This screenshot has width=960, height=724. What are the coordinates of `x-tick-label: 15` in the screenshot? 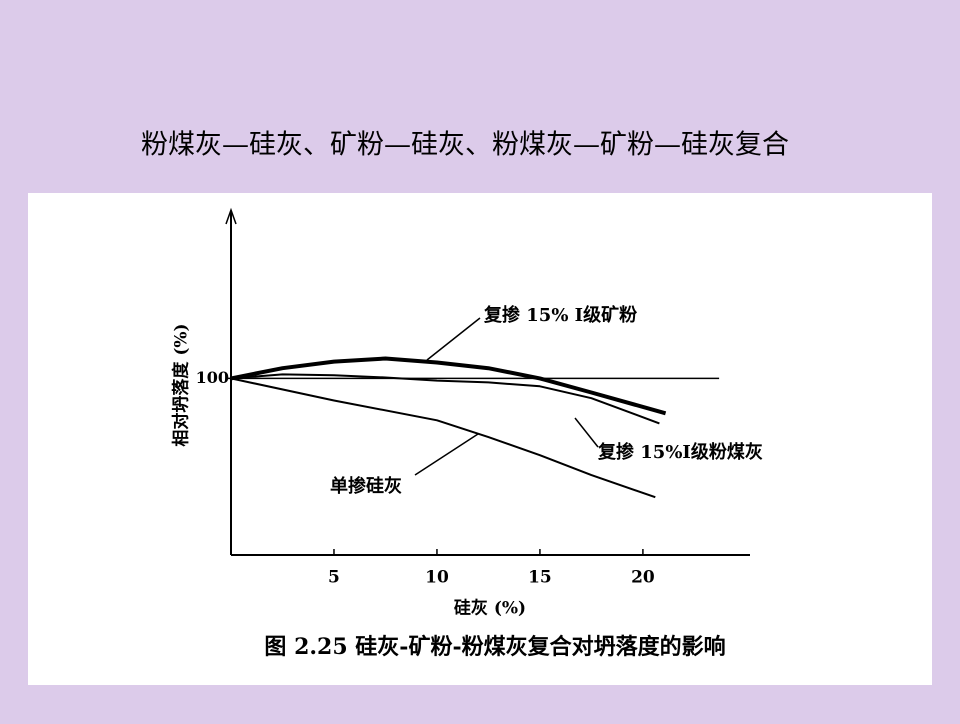 It's located at (540, 578).